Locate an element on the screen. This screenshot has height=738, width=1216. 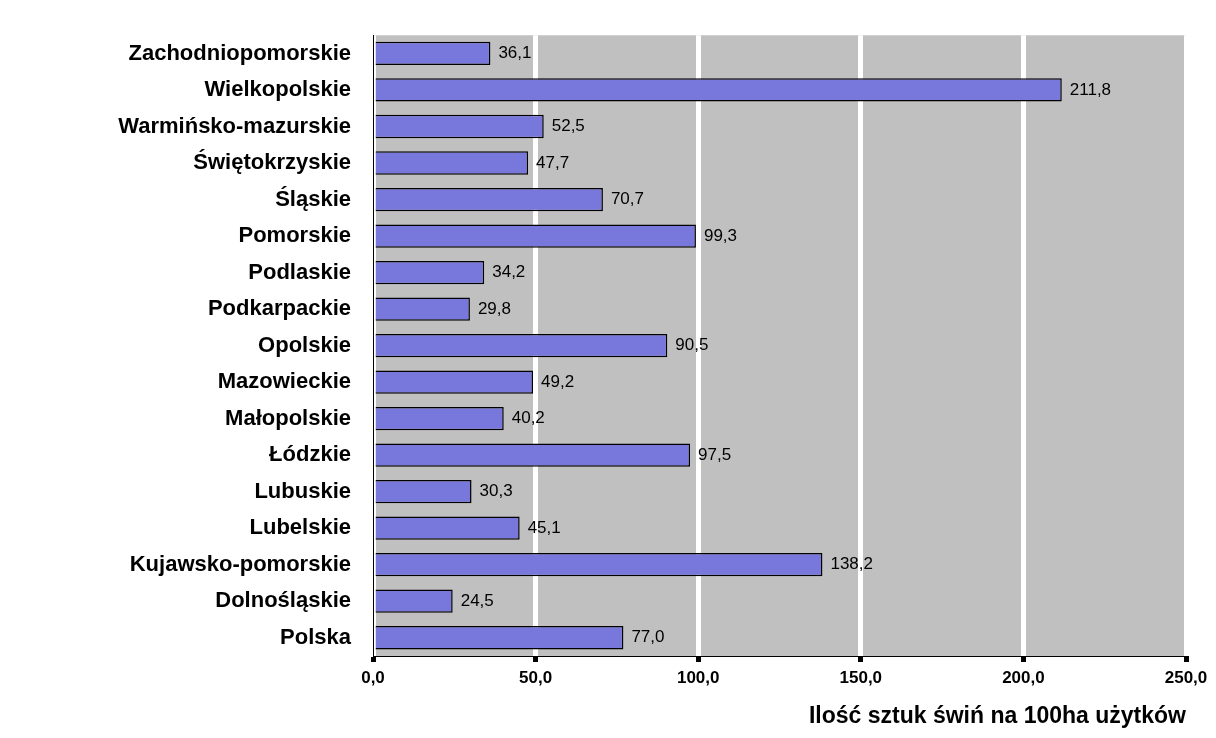
data-label: 49,2 is located at coordinates (558, 381).